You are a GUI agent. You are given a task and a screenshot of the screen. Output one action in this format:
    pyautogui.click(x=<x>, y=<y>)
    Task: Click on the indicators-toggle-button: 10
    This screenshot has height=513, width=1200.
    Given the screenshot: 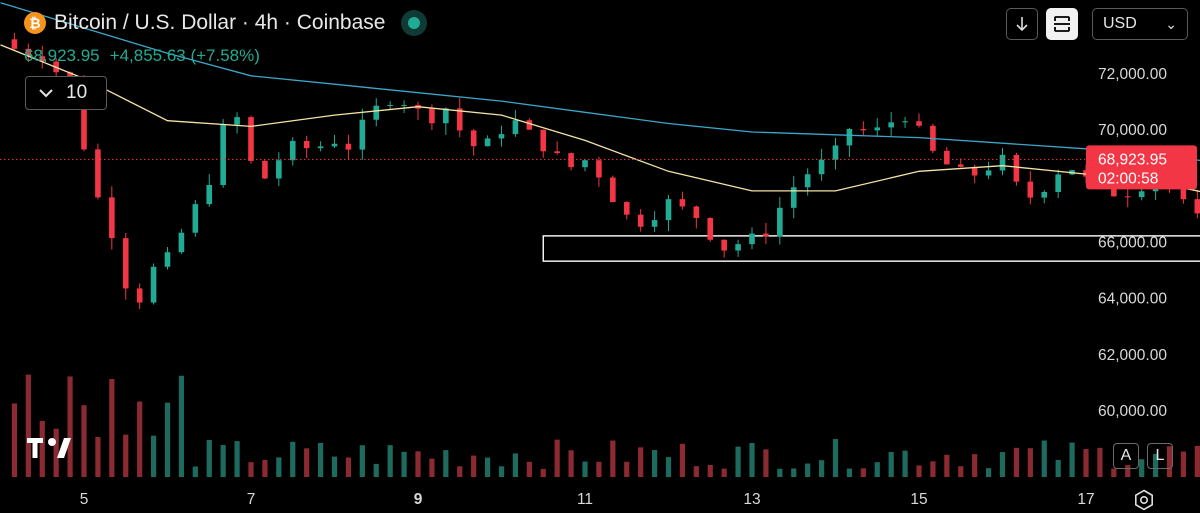 What is the action you would take?
    pyautogui.click(x=66, y=93)
    